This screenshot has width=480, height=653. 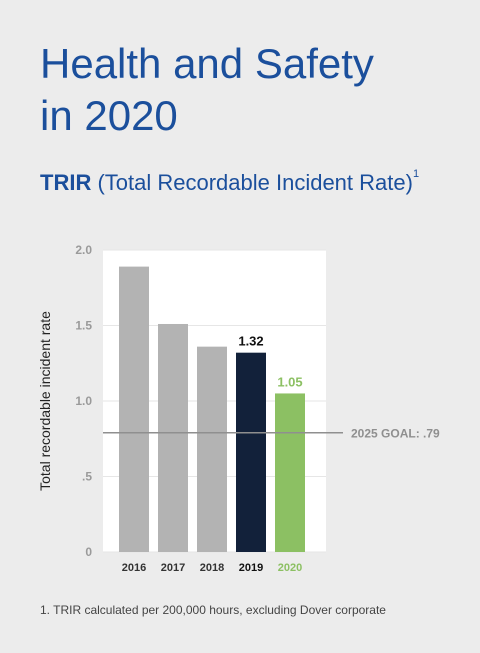 I want to click on subtitle-acronym: TRIR, so click(x=66, y=182).